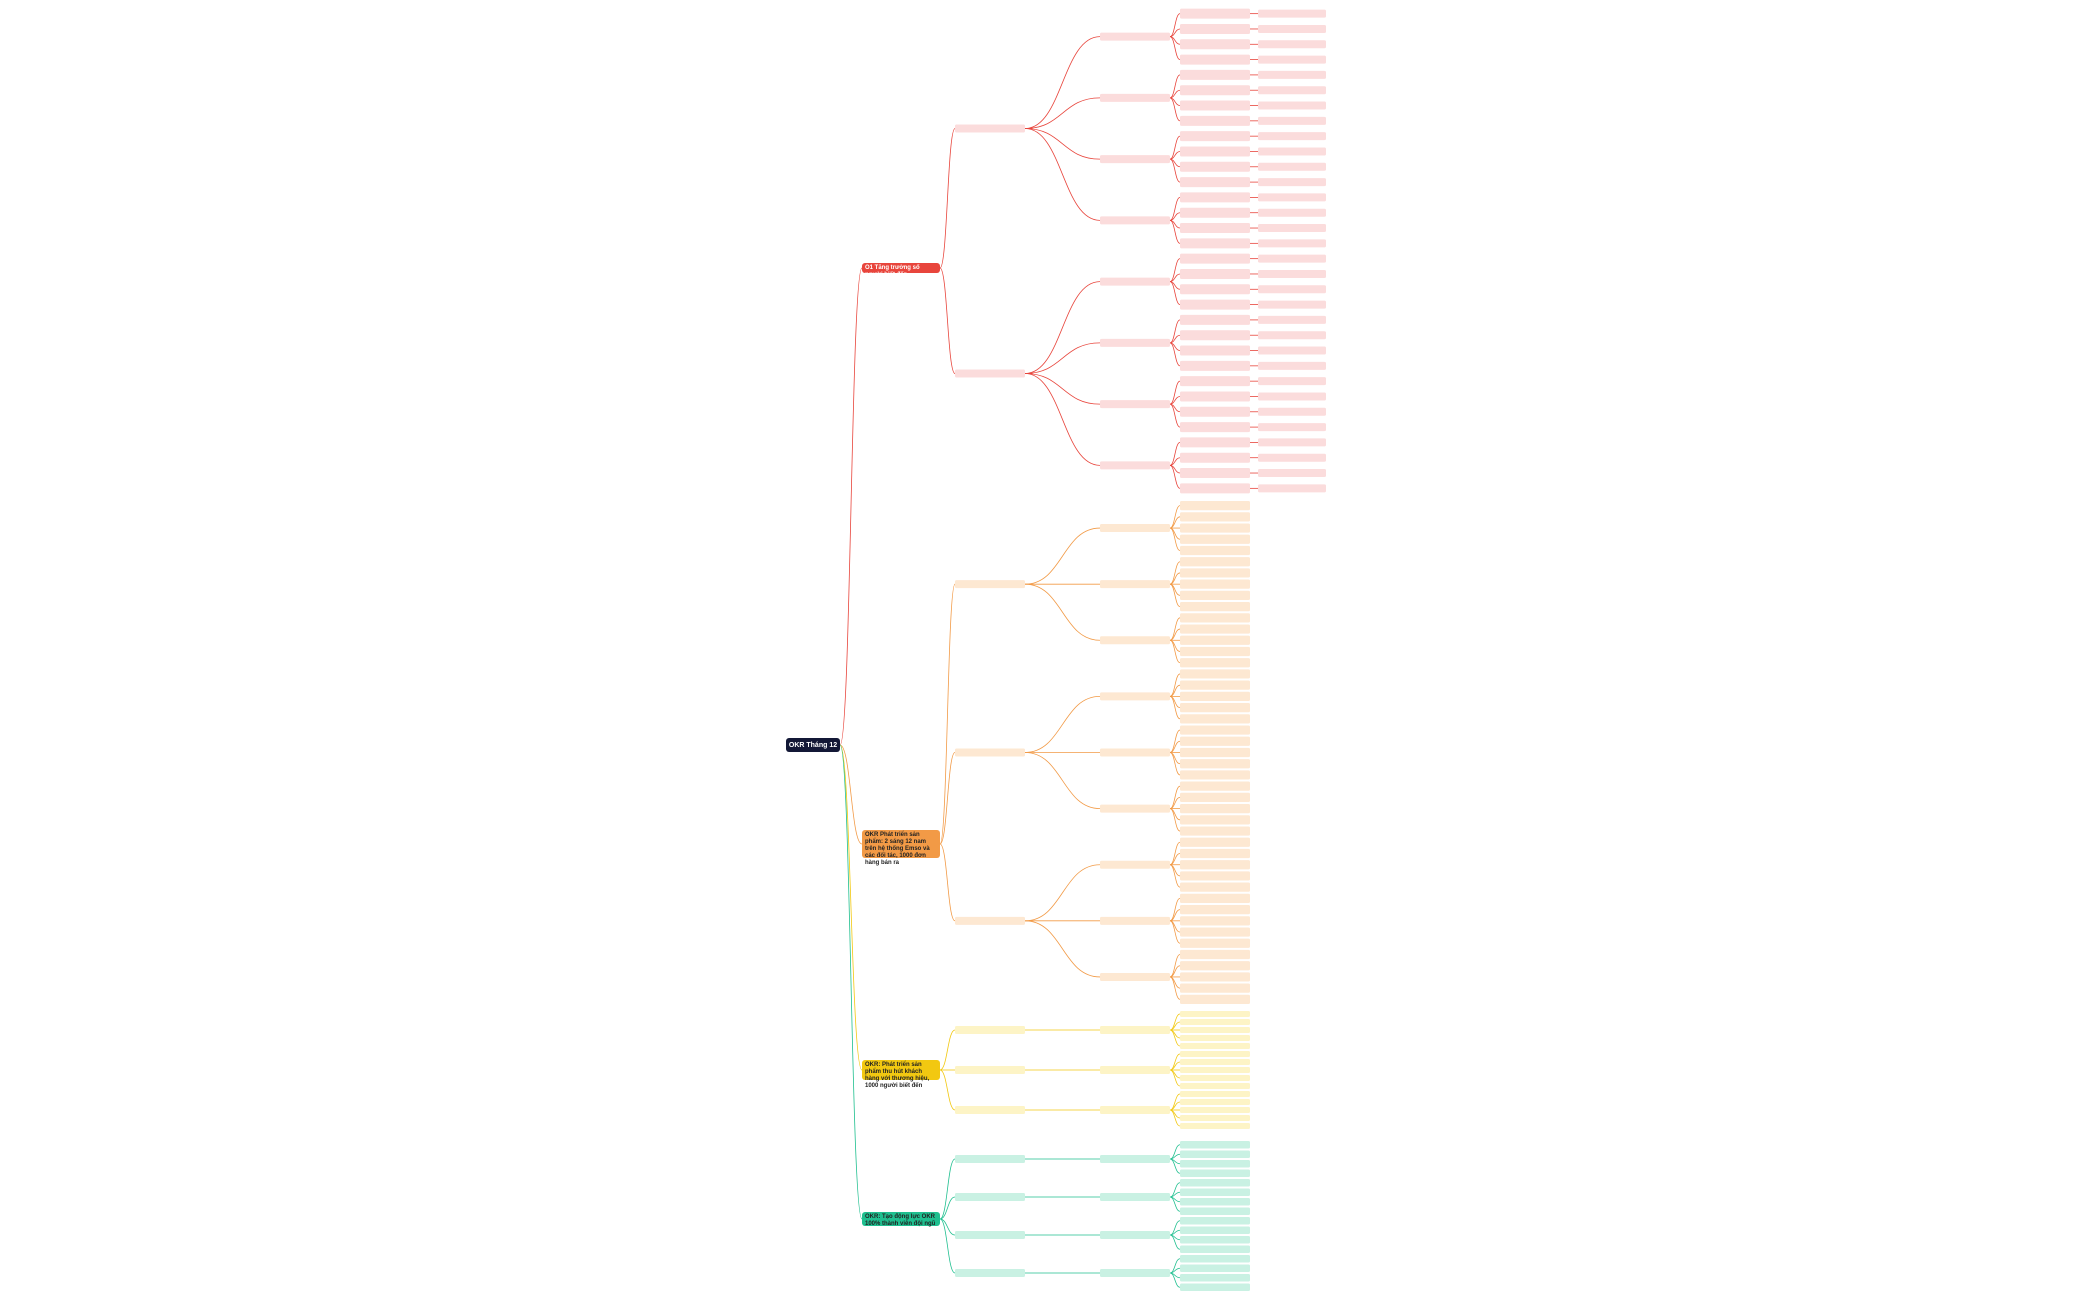  Describe the element at coordinates (901, 270) in the screenshot. I see `branch-node: O1 Tăng trưởng số người biết đến` at that location.